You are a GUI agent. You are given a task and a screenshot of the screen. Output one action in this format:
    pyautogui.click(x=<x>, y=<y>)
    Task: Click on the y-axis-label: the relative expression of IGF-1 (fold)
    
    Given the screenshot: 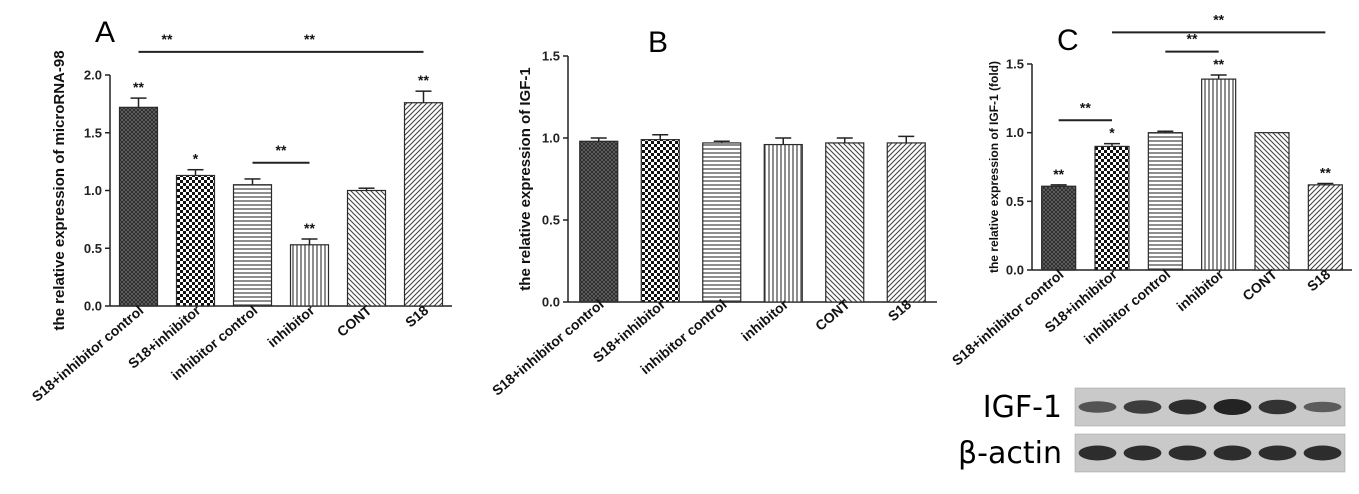 What is the action you would take?
    pyautogui.click(x=994, y=167)
    